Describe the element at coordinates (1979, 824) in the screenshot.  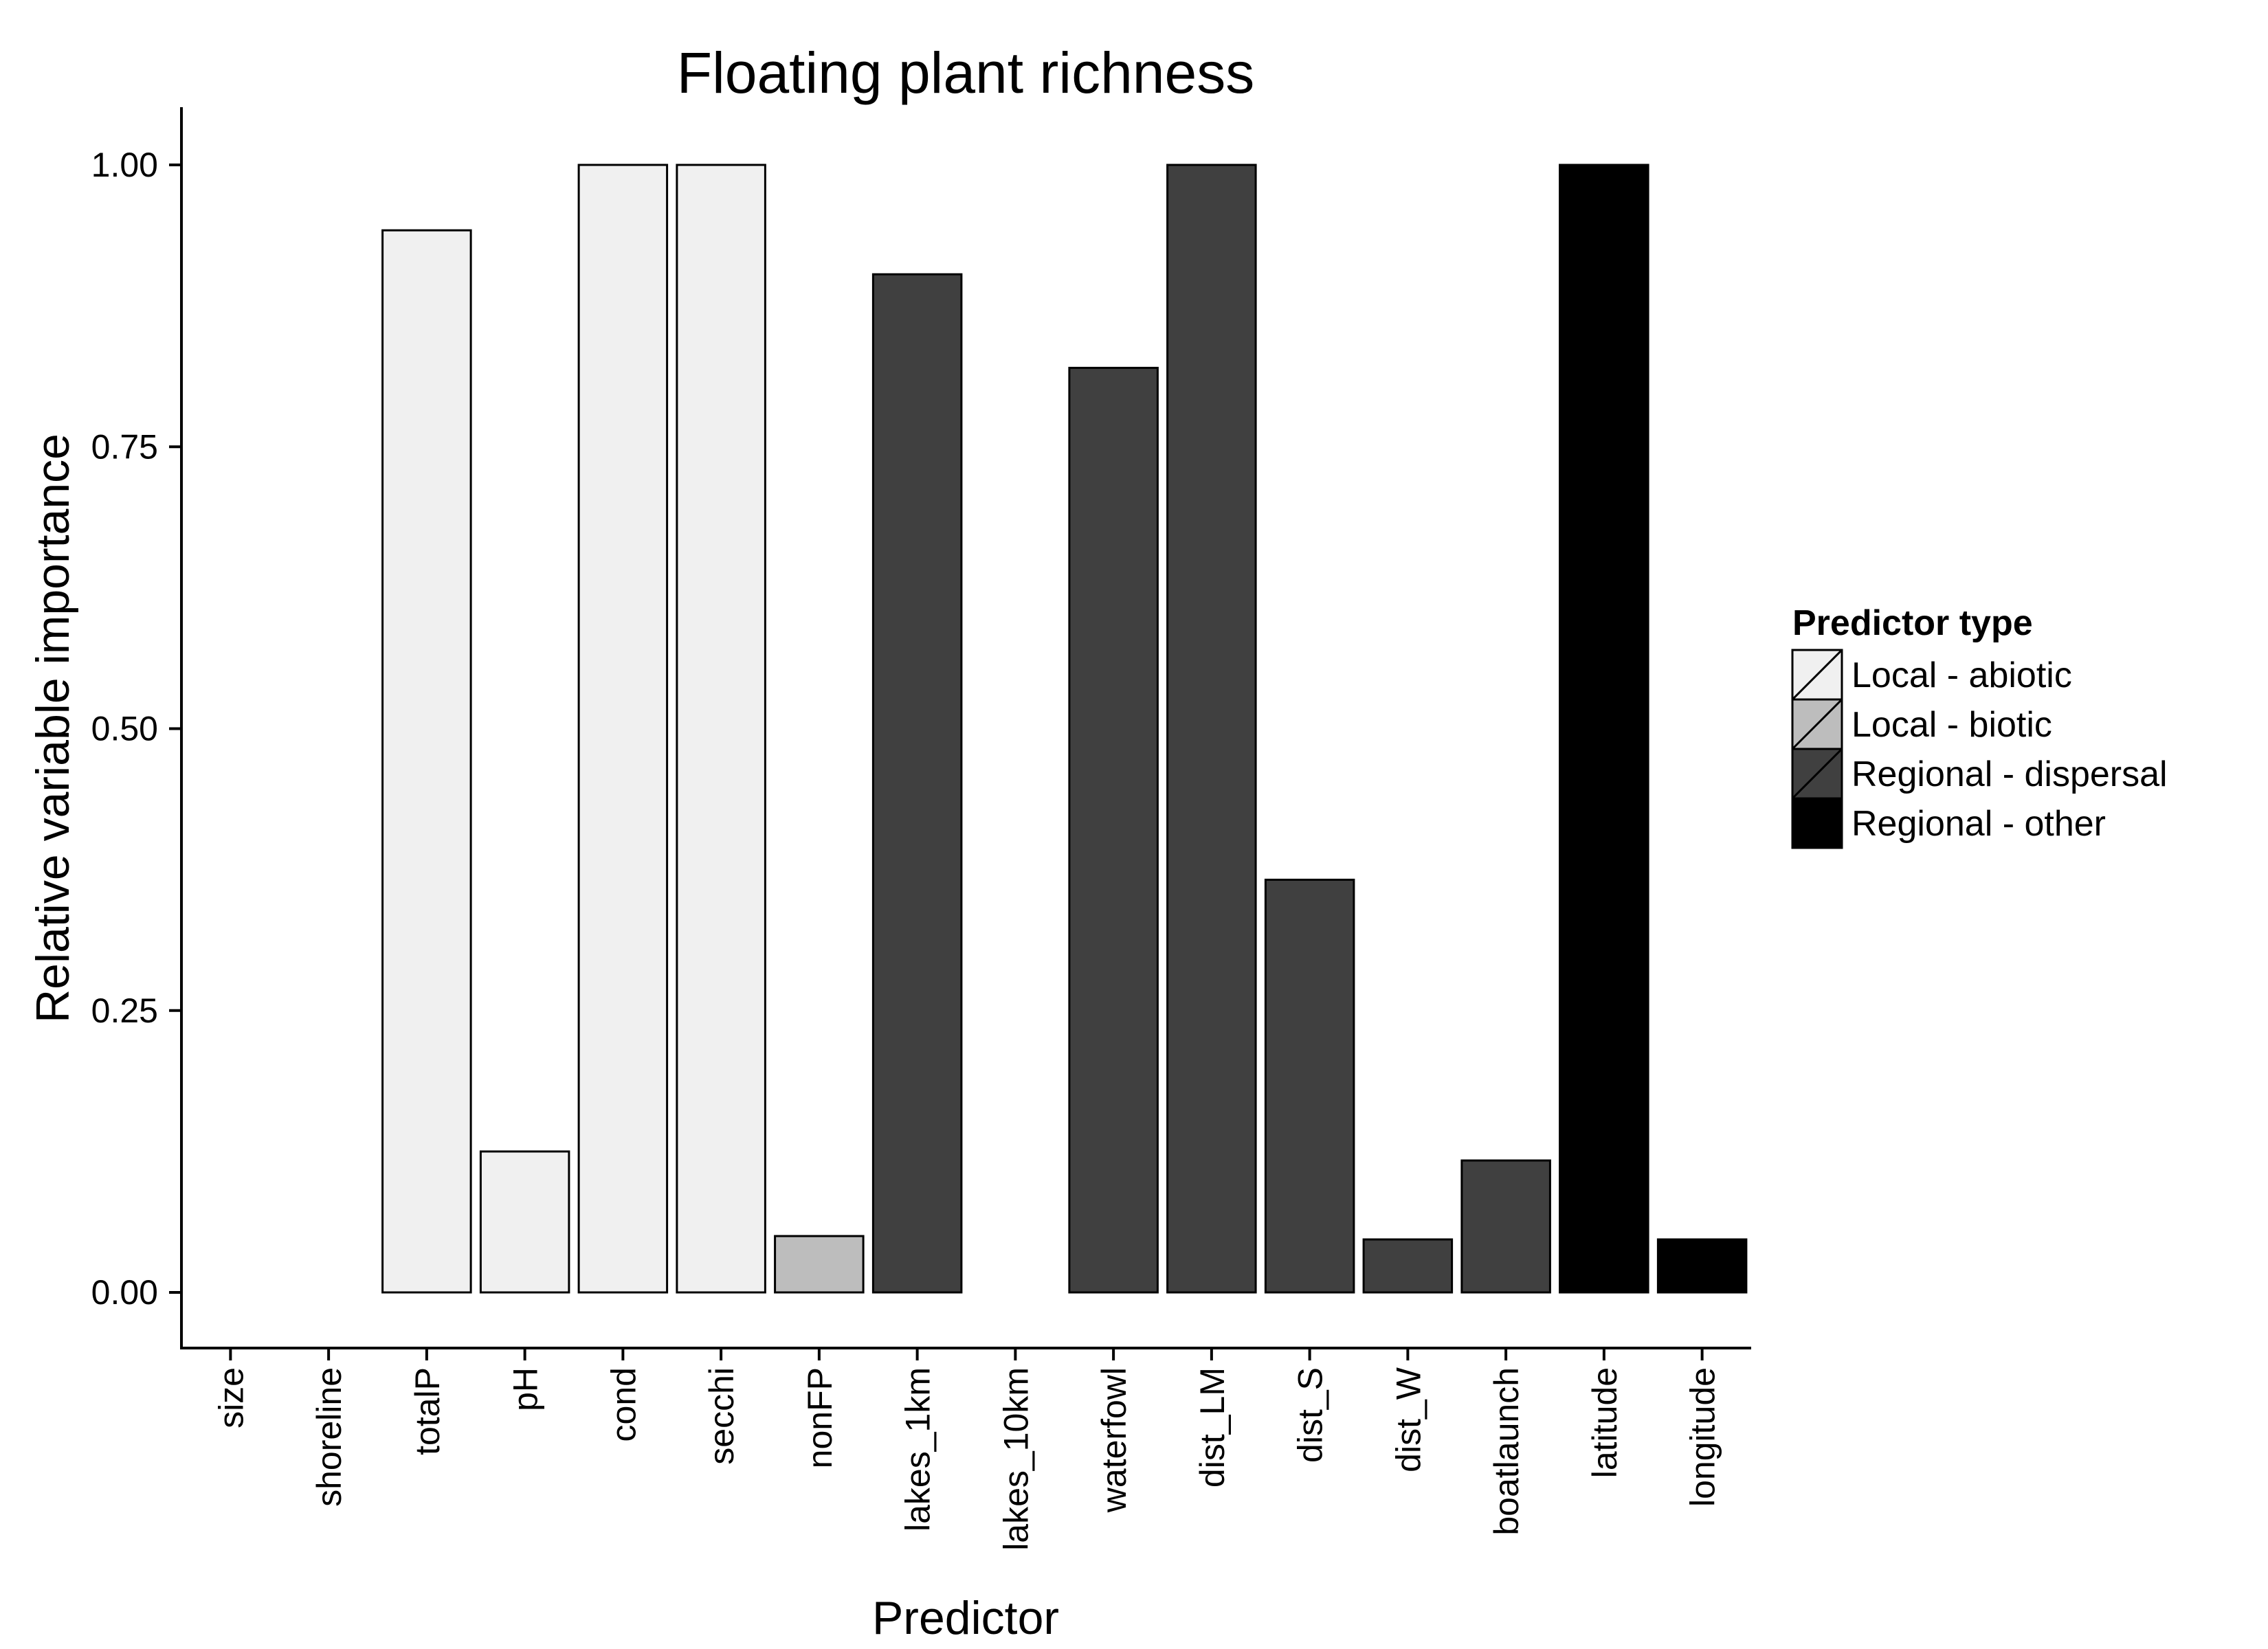
I see `legend-label: Regional - other` at that location.